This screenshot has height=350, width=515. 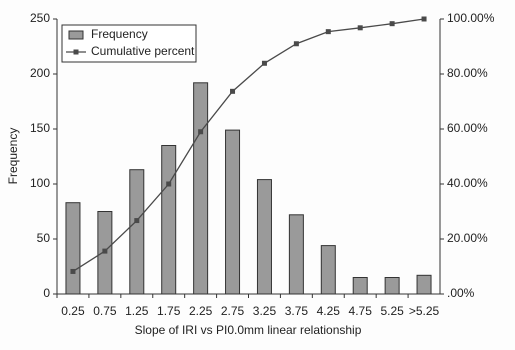 I want to click on y-tick-label: 250, so click(x=40, y=18).